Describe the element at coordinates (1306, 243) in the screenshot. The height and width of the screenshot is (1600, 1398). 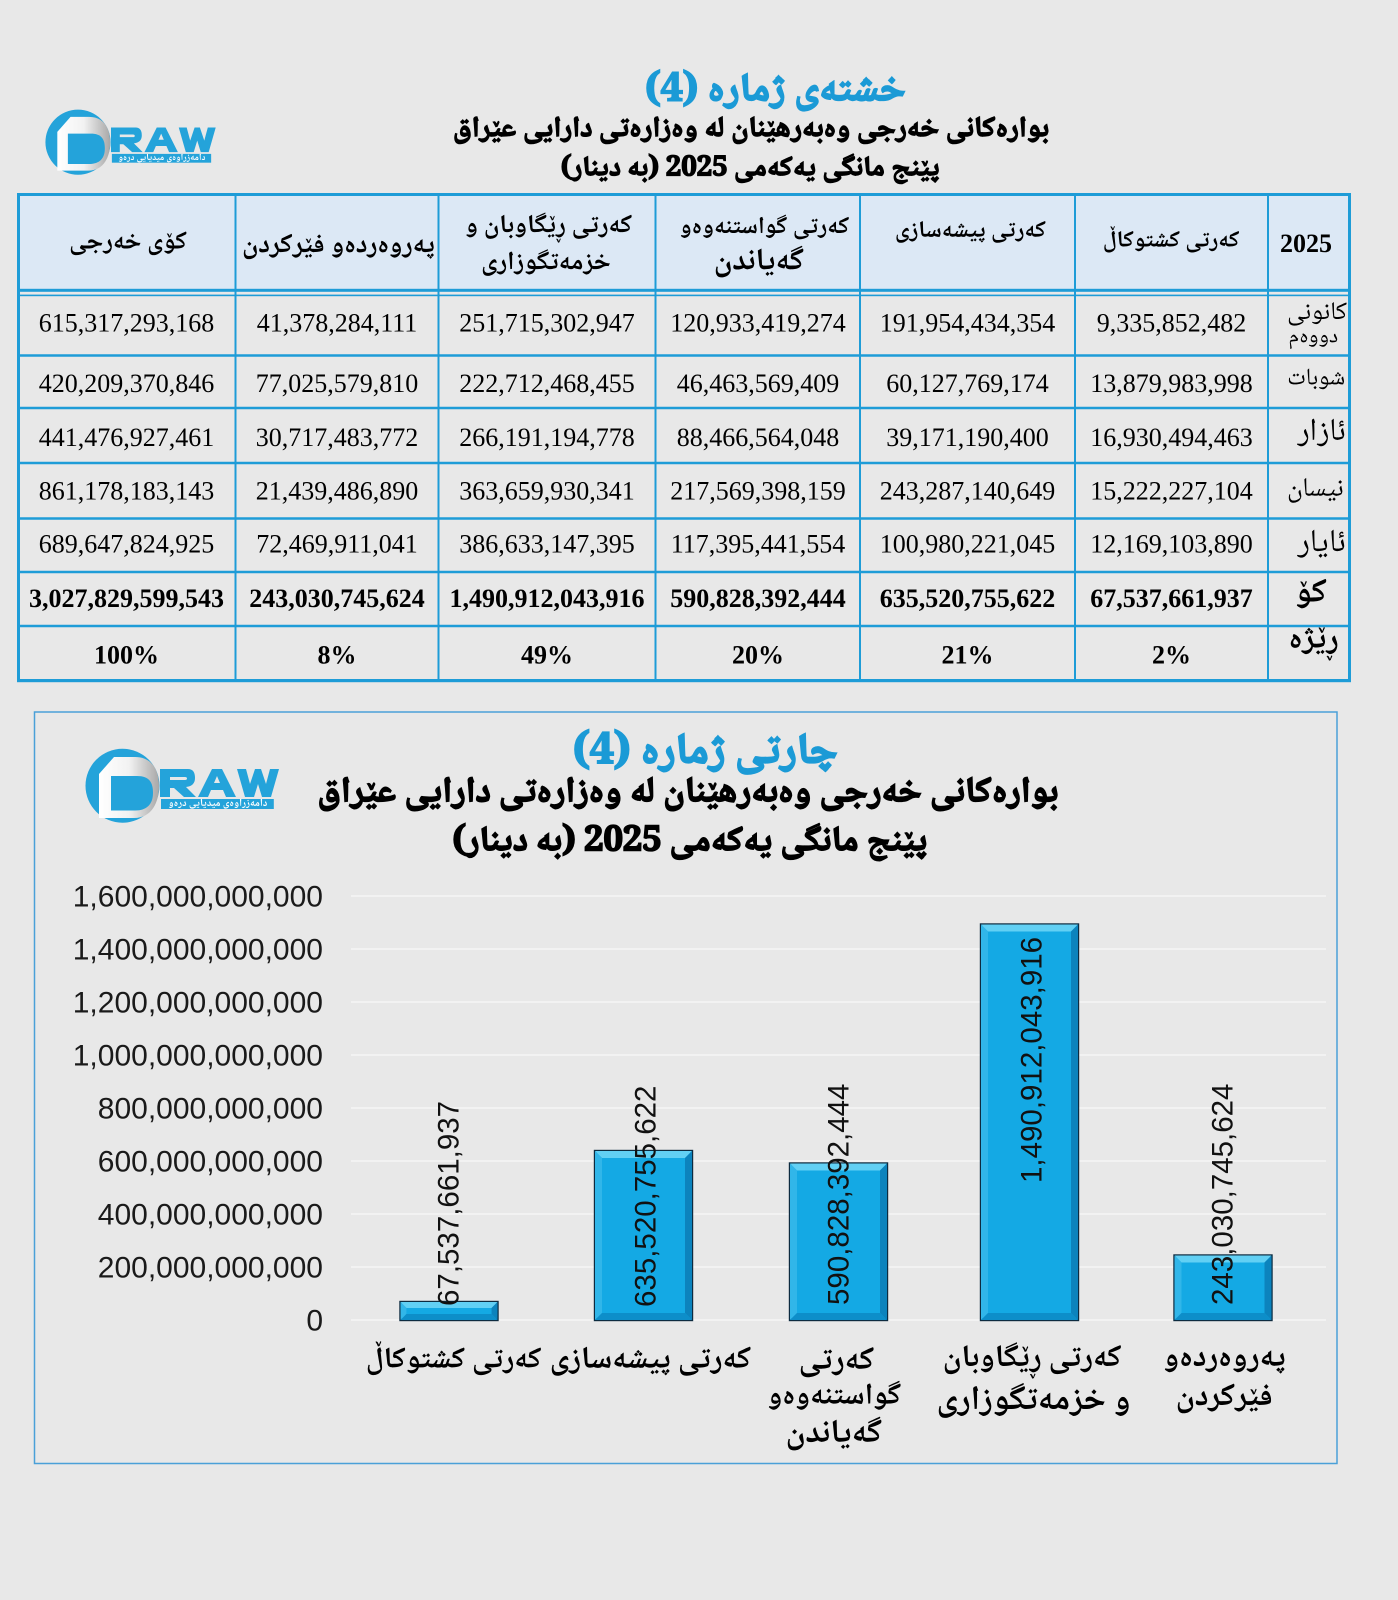
I see `svg-text: 2025` at that location.